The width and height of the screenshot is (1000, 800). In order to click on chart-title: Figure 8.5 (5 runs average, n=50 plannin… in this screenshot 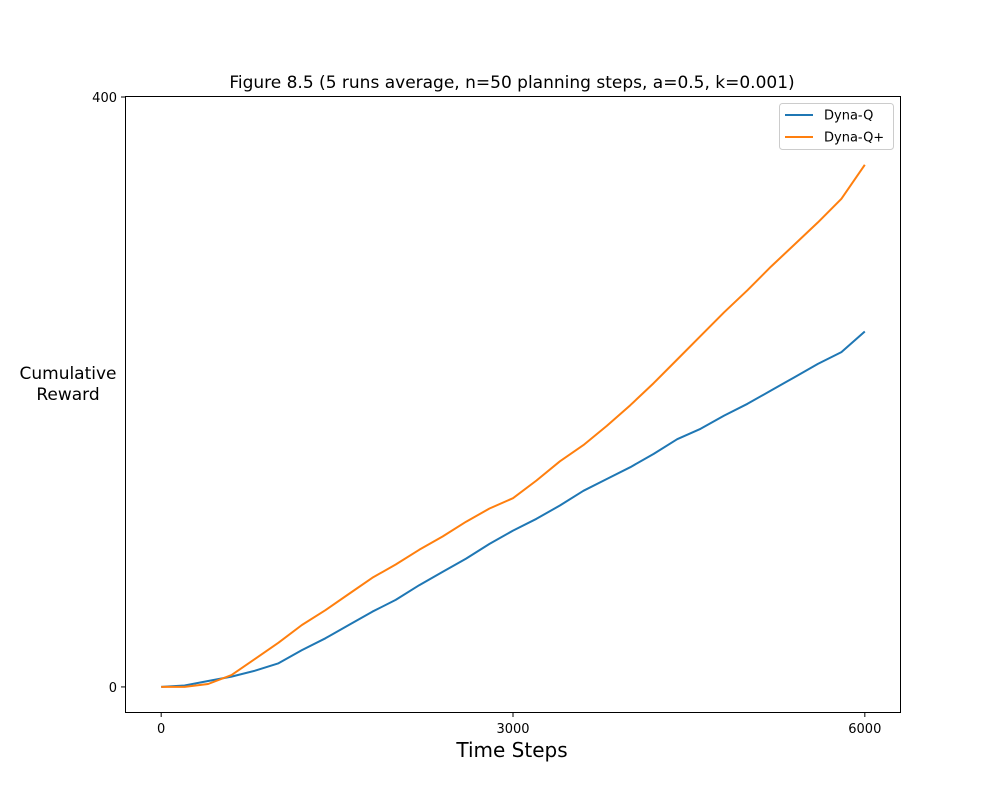, I will do `click(511, 83)`.